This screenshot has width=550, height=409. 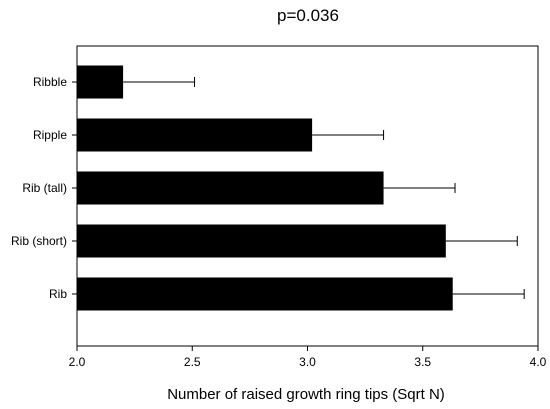 What do you see at coordinates (308, 15) in the screenshot?
I see `chart-title: p=0.036` at bounding box center [308, 15].